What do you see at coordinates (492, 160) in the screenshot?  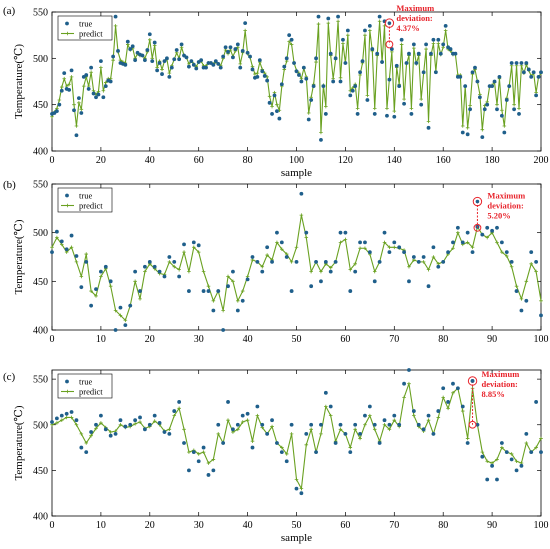 I see `x-tick-label: 180` at bounding box center [492, 160].